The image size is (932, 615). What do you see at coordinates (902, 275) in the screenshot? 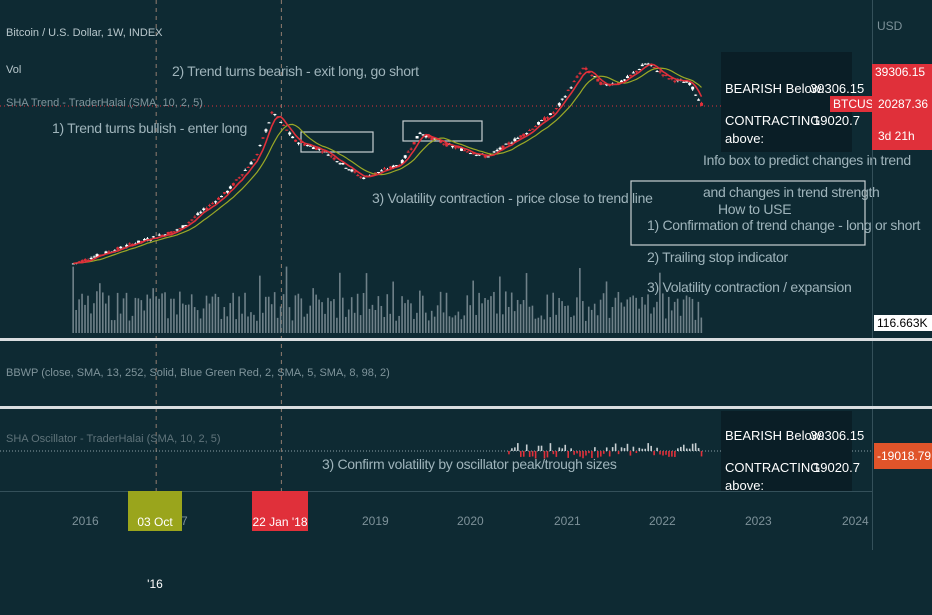
I see `price-axis` at bounding box center [902, 275].